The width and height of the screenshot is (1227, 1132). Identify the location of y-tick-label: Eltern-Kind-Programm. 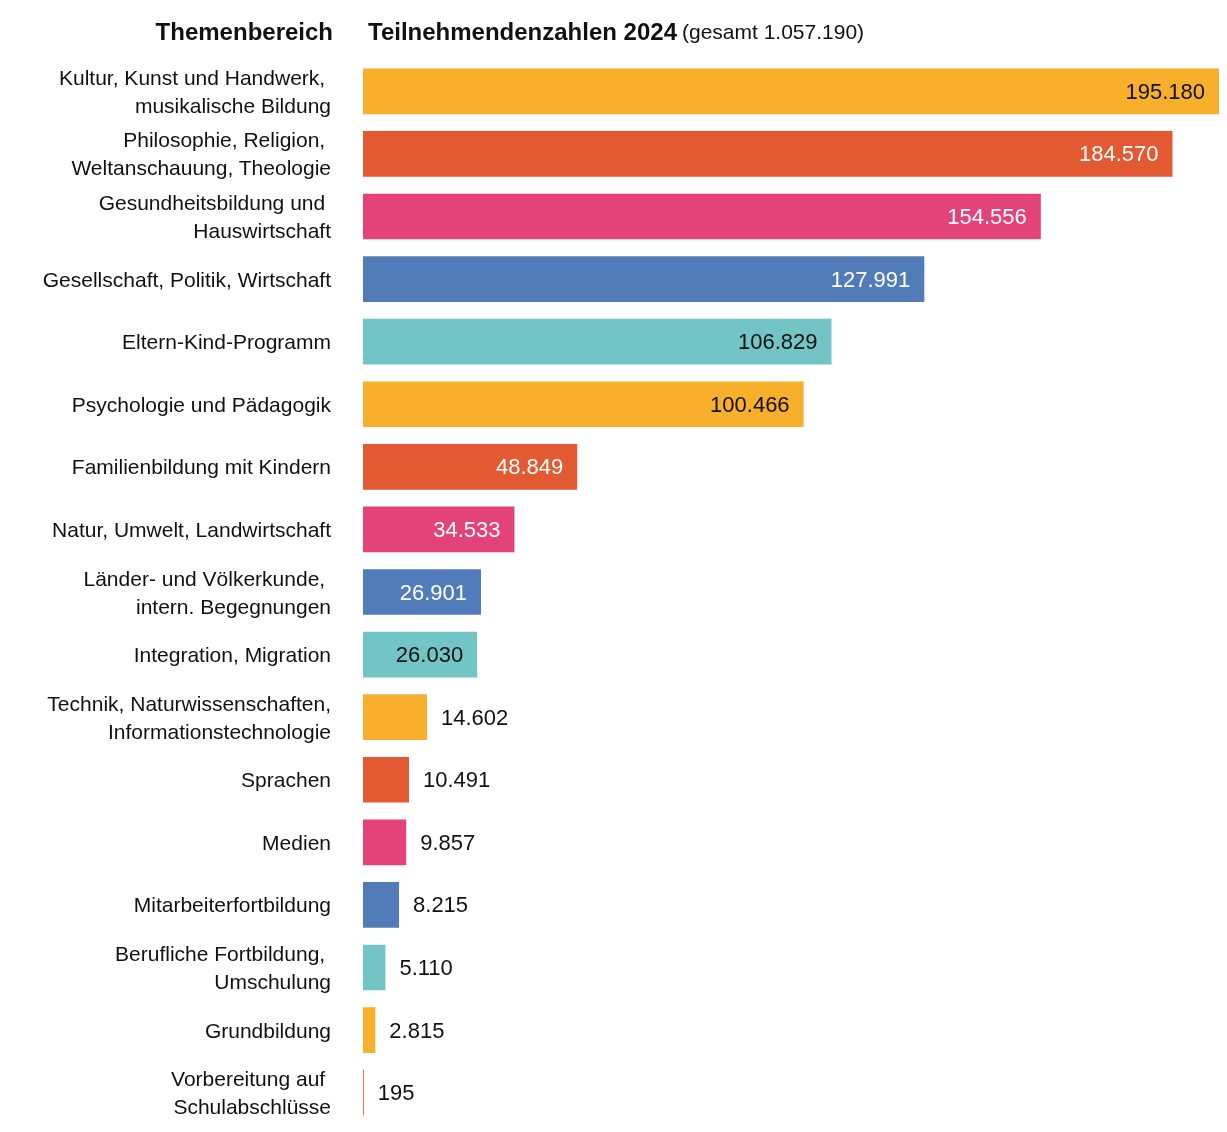
(226, 342).